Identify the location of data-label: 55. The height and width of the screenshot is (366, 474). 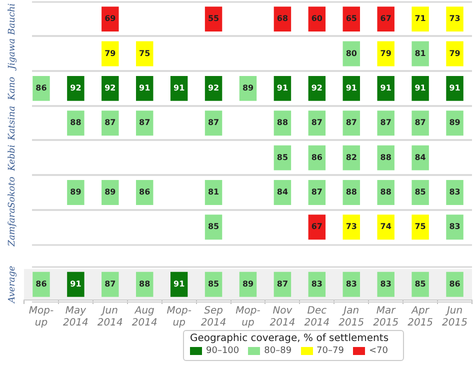
(214, 19).